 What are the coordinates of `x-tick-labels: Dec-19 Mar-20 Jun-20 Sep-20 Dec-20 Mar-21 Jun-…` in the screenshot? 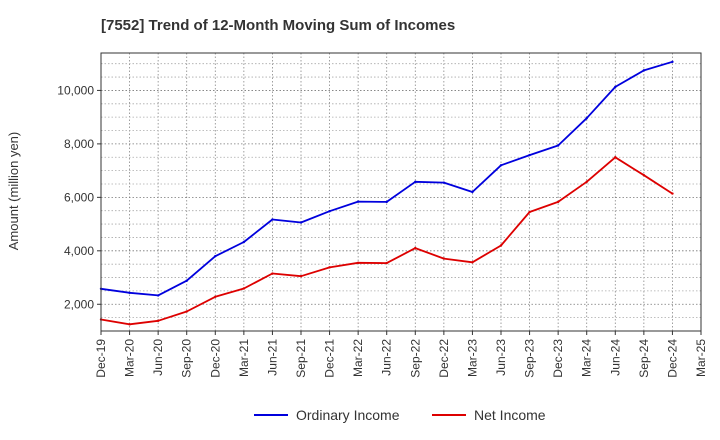 It's located at (401, 354).